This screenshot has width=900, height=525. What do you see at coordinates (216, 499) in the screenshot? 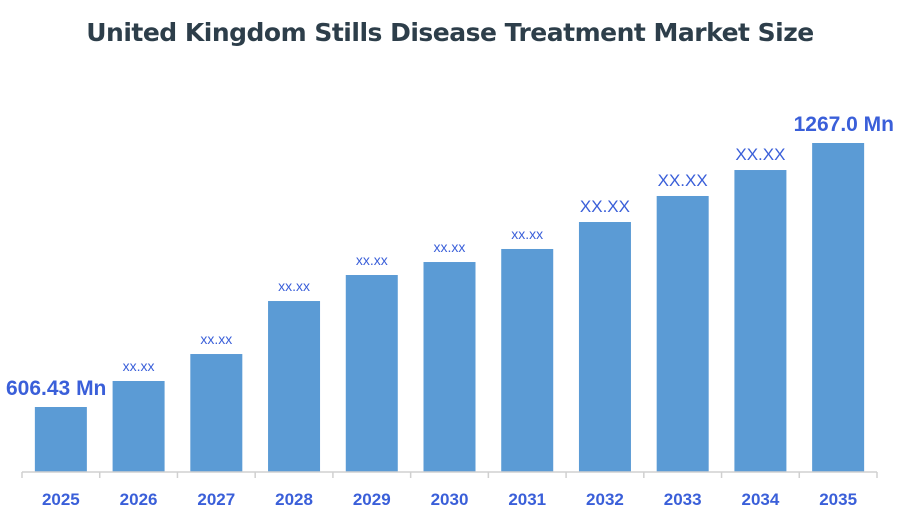
I see `x-tick-label: 2027` at bounding box center [216, 499].